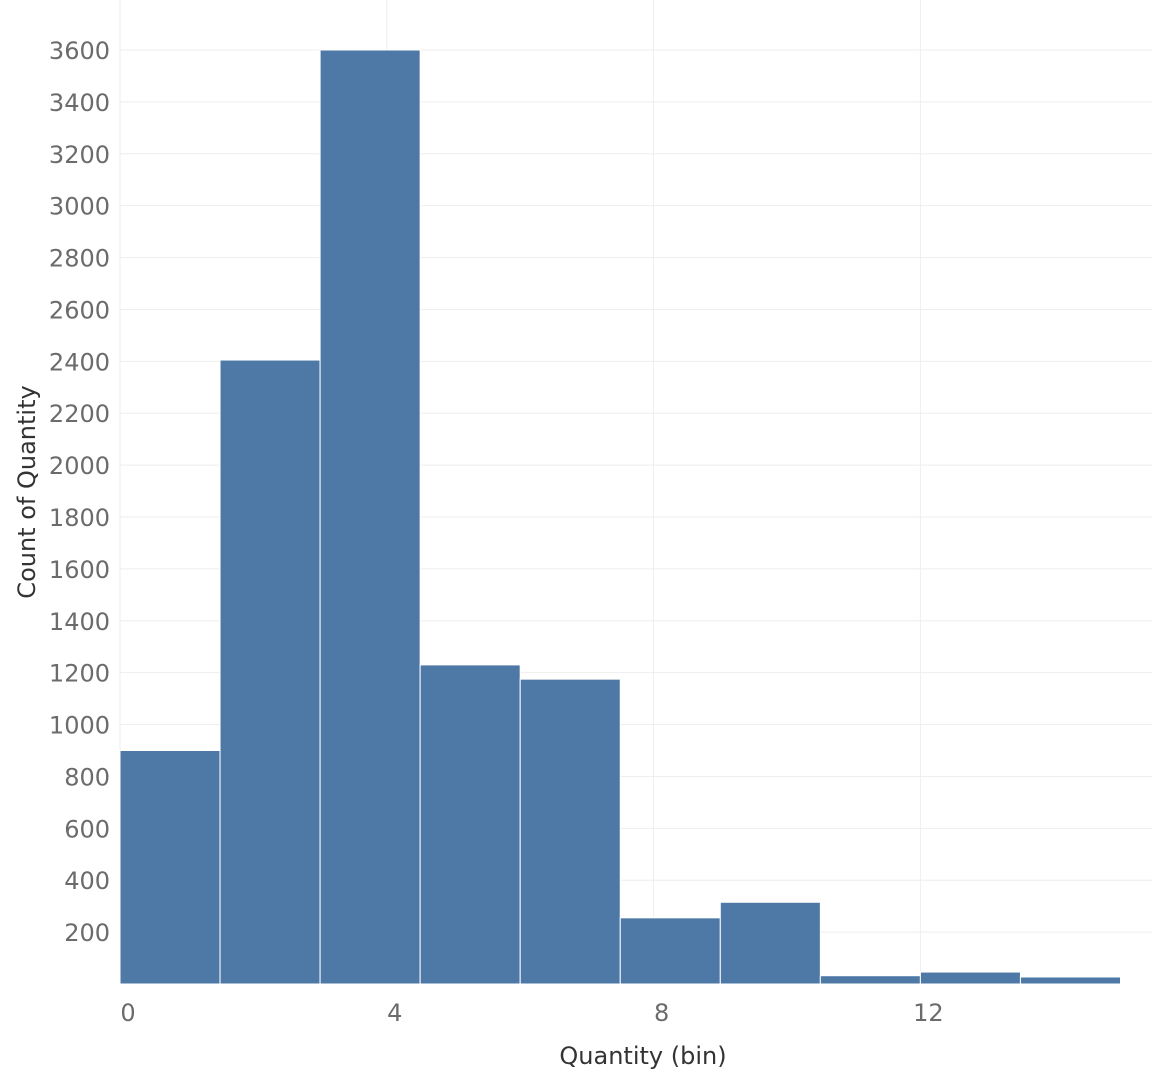  I want to click on y-tick-label: 2200, so click(79, 414).